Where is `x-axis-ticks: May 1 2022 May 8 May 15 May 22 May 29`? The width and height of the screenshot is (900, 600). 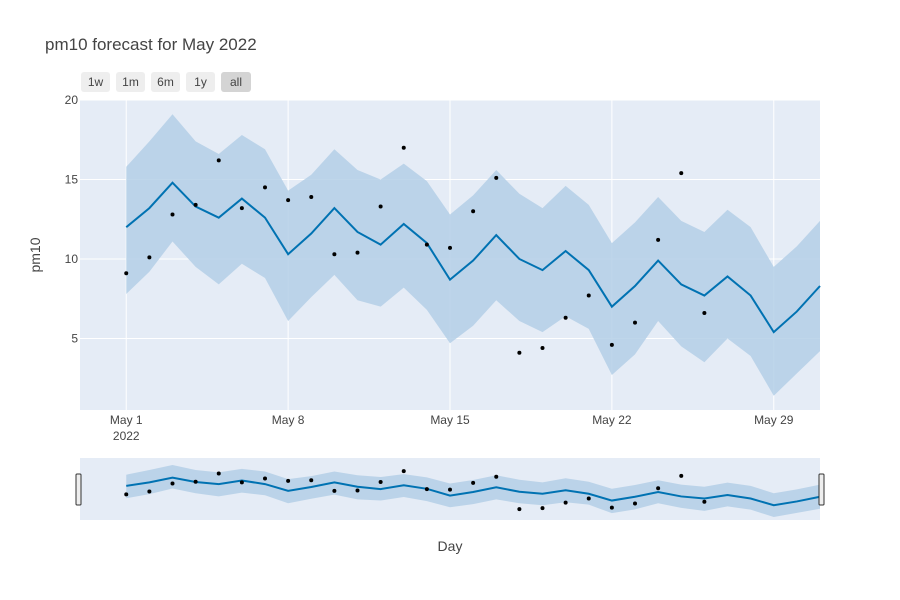
x-axis-ticks: May 1 2022 May 8 May 15 May 22 May 29 is located at coordinates (452, 428).